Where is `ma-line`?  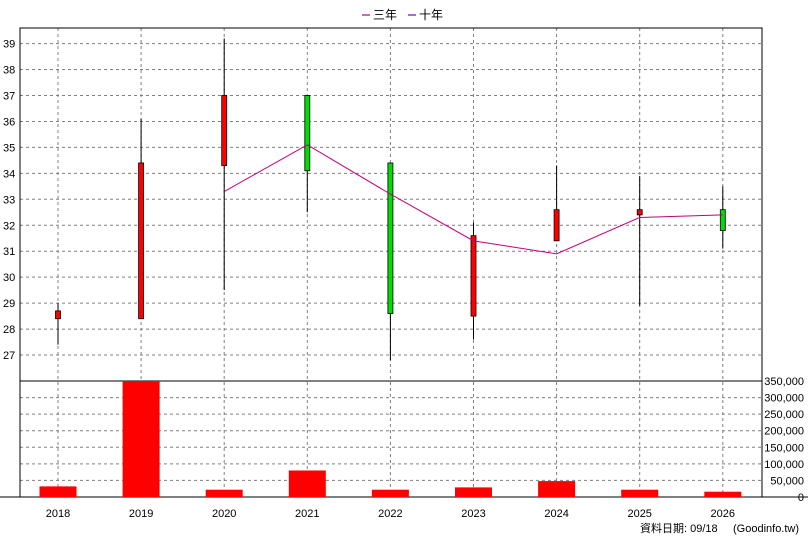
ma-line is located at coordinates (473, 199).